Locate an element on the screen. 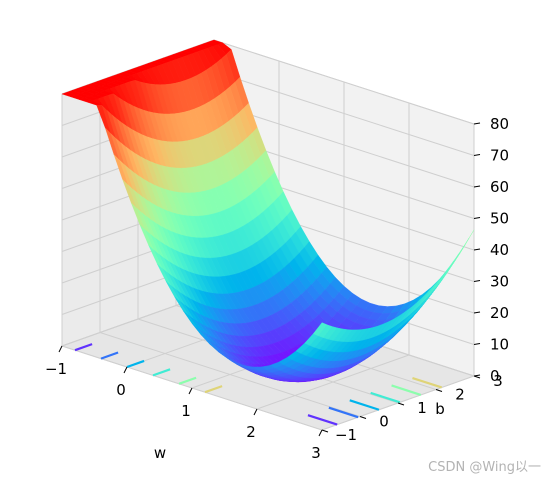 The height and width of the screenshot is (487, 555). z-tick-label: 60 is located at coordinates (499, 187).